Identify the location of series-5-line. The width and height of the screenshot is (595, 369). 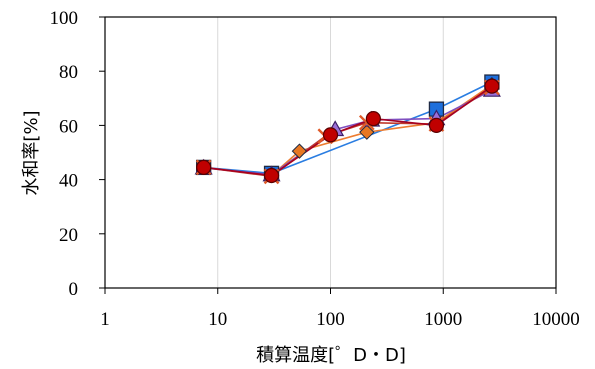
(348, 131).